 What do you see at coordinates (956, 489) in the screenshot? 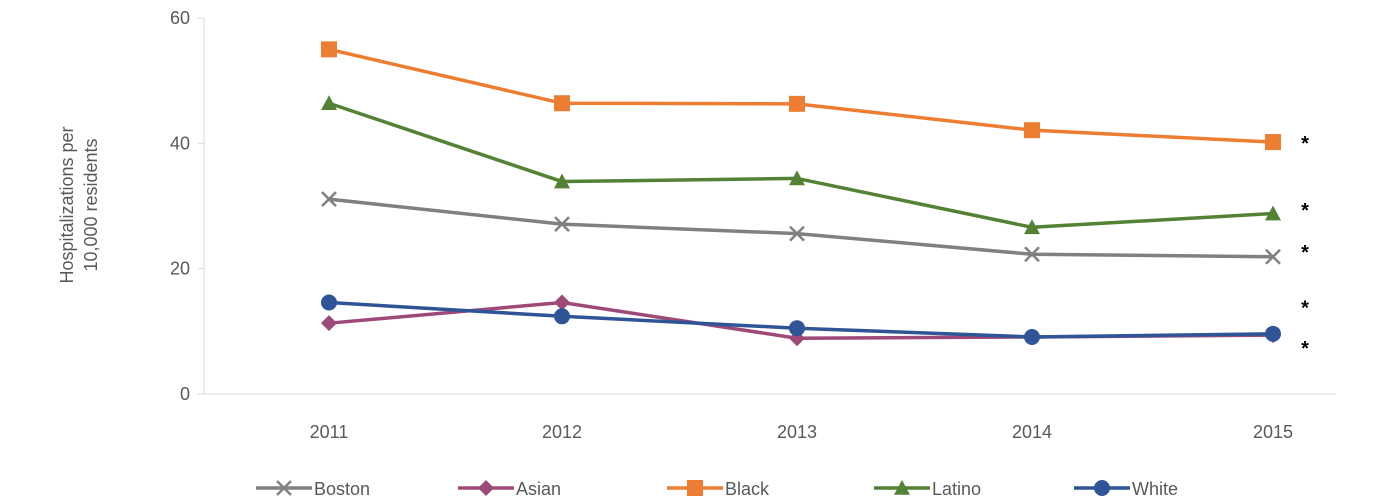
I see `legend-label-latino: Latino` at bounding box center [956, 489].